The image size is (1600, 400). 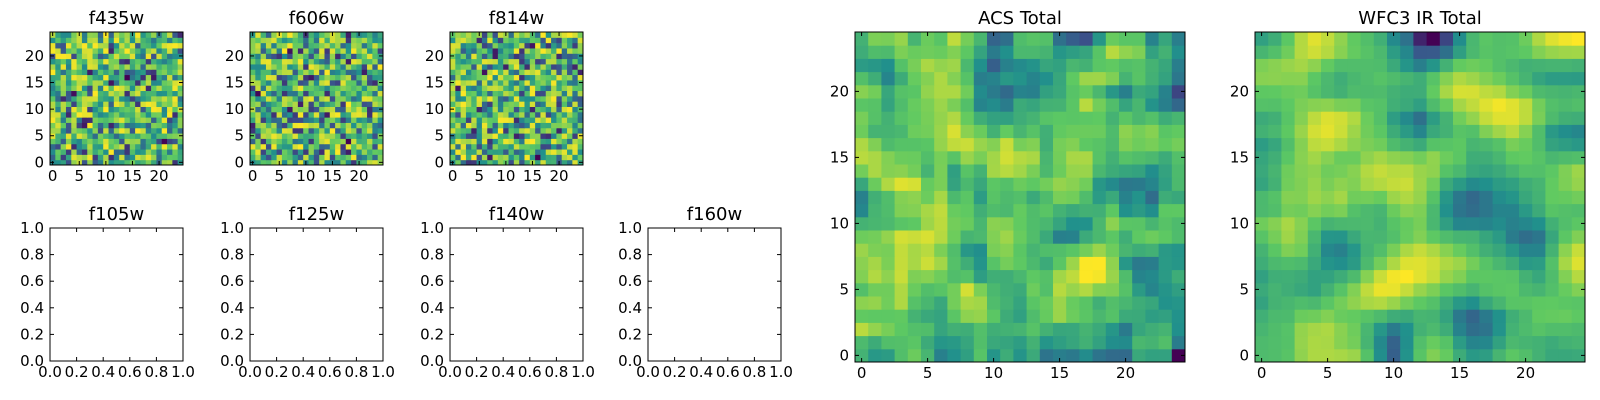 I want to click on x-tick-label: 0.6, so click(x=330, y=372).